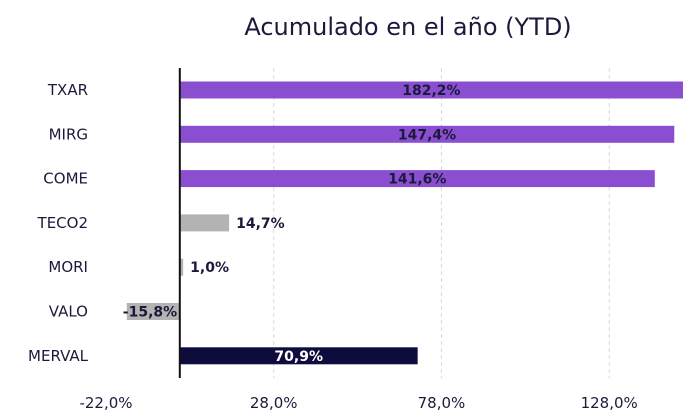 Image resolution: width=697 pixels, height=415 pixels. What do you see at coordinates (67, 90) in the screenshot?
I see `category-label: TXAR` at bounding box center [67, 90].